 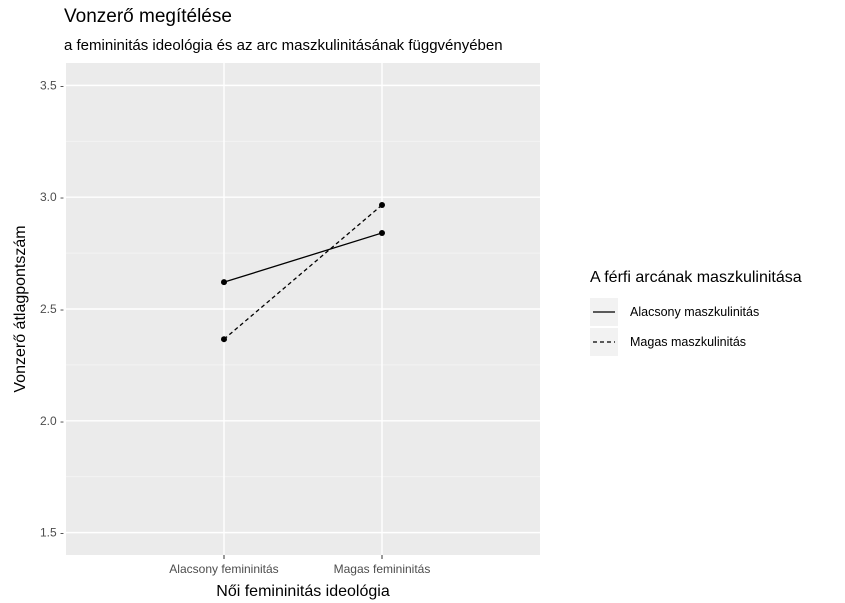 What do you see at coordinates (52, 309) in the screenshot?
I see `y-tick-label: 2.5 -` at bounding box center [52, 309].